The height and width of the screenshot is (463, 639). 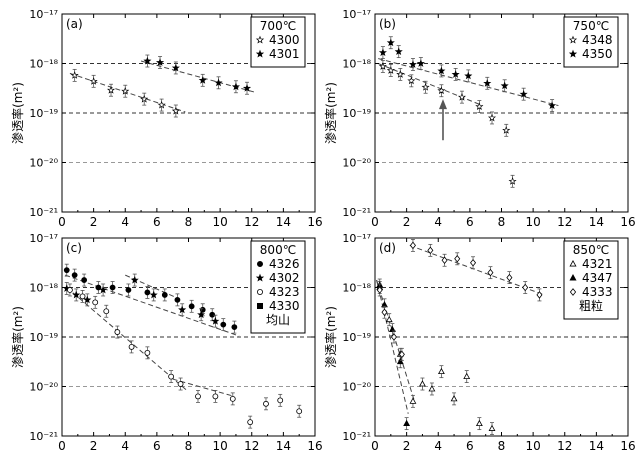 I want to click on legend-box, so click(x=591, y=42).